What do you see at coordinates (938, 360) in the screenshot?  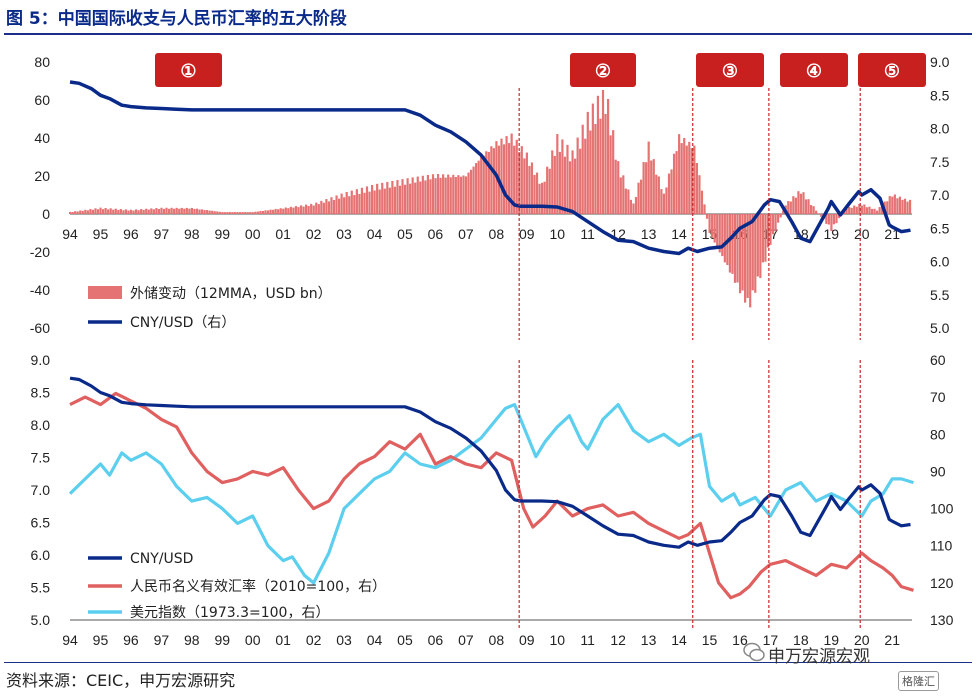 I see `y-tick-label-right: 60` at bounding box center [938, 360].